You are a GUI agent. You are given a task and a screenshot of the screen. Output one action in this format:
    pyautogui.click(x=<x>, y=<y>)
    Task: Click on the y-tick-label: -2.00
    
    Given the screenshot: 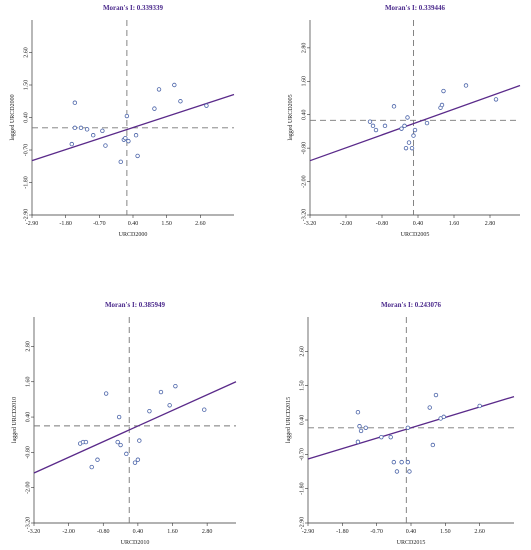 What is the action you would take?
    pyautogui.click(x=304, y=181)
    